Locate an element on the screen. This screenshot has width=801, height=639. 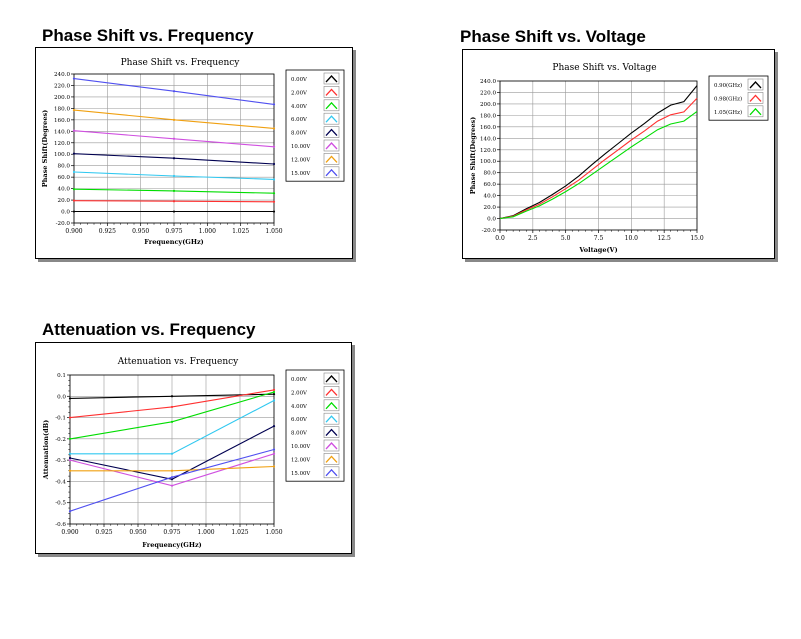
x-tick-label: 7.5 is located at coordinates (599, 238).